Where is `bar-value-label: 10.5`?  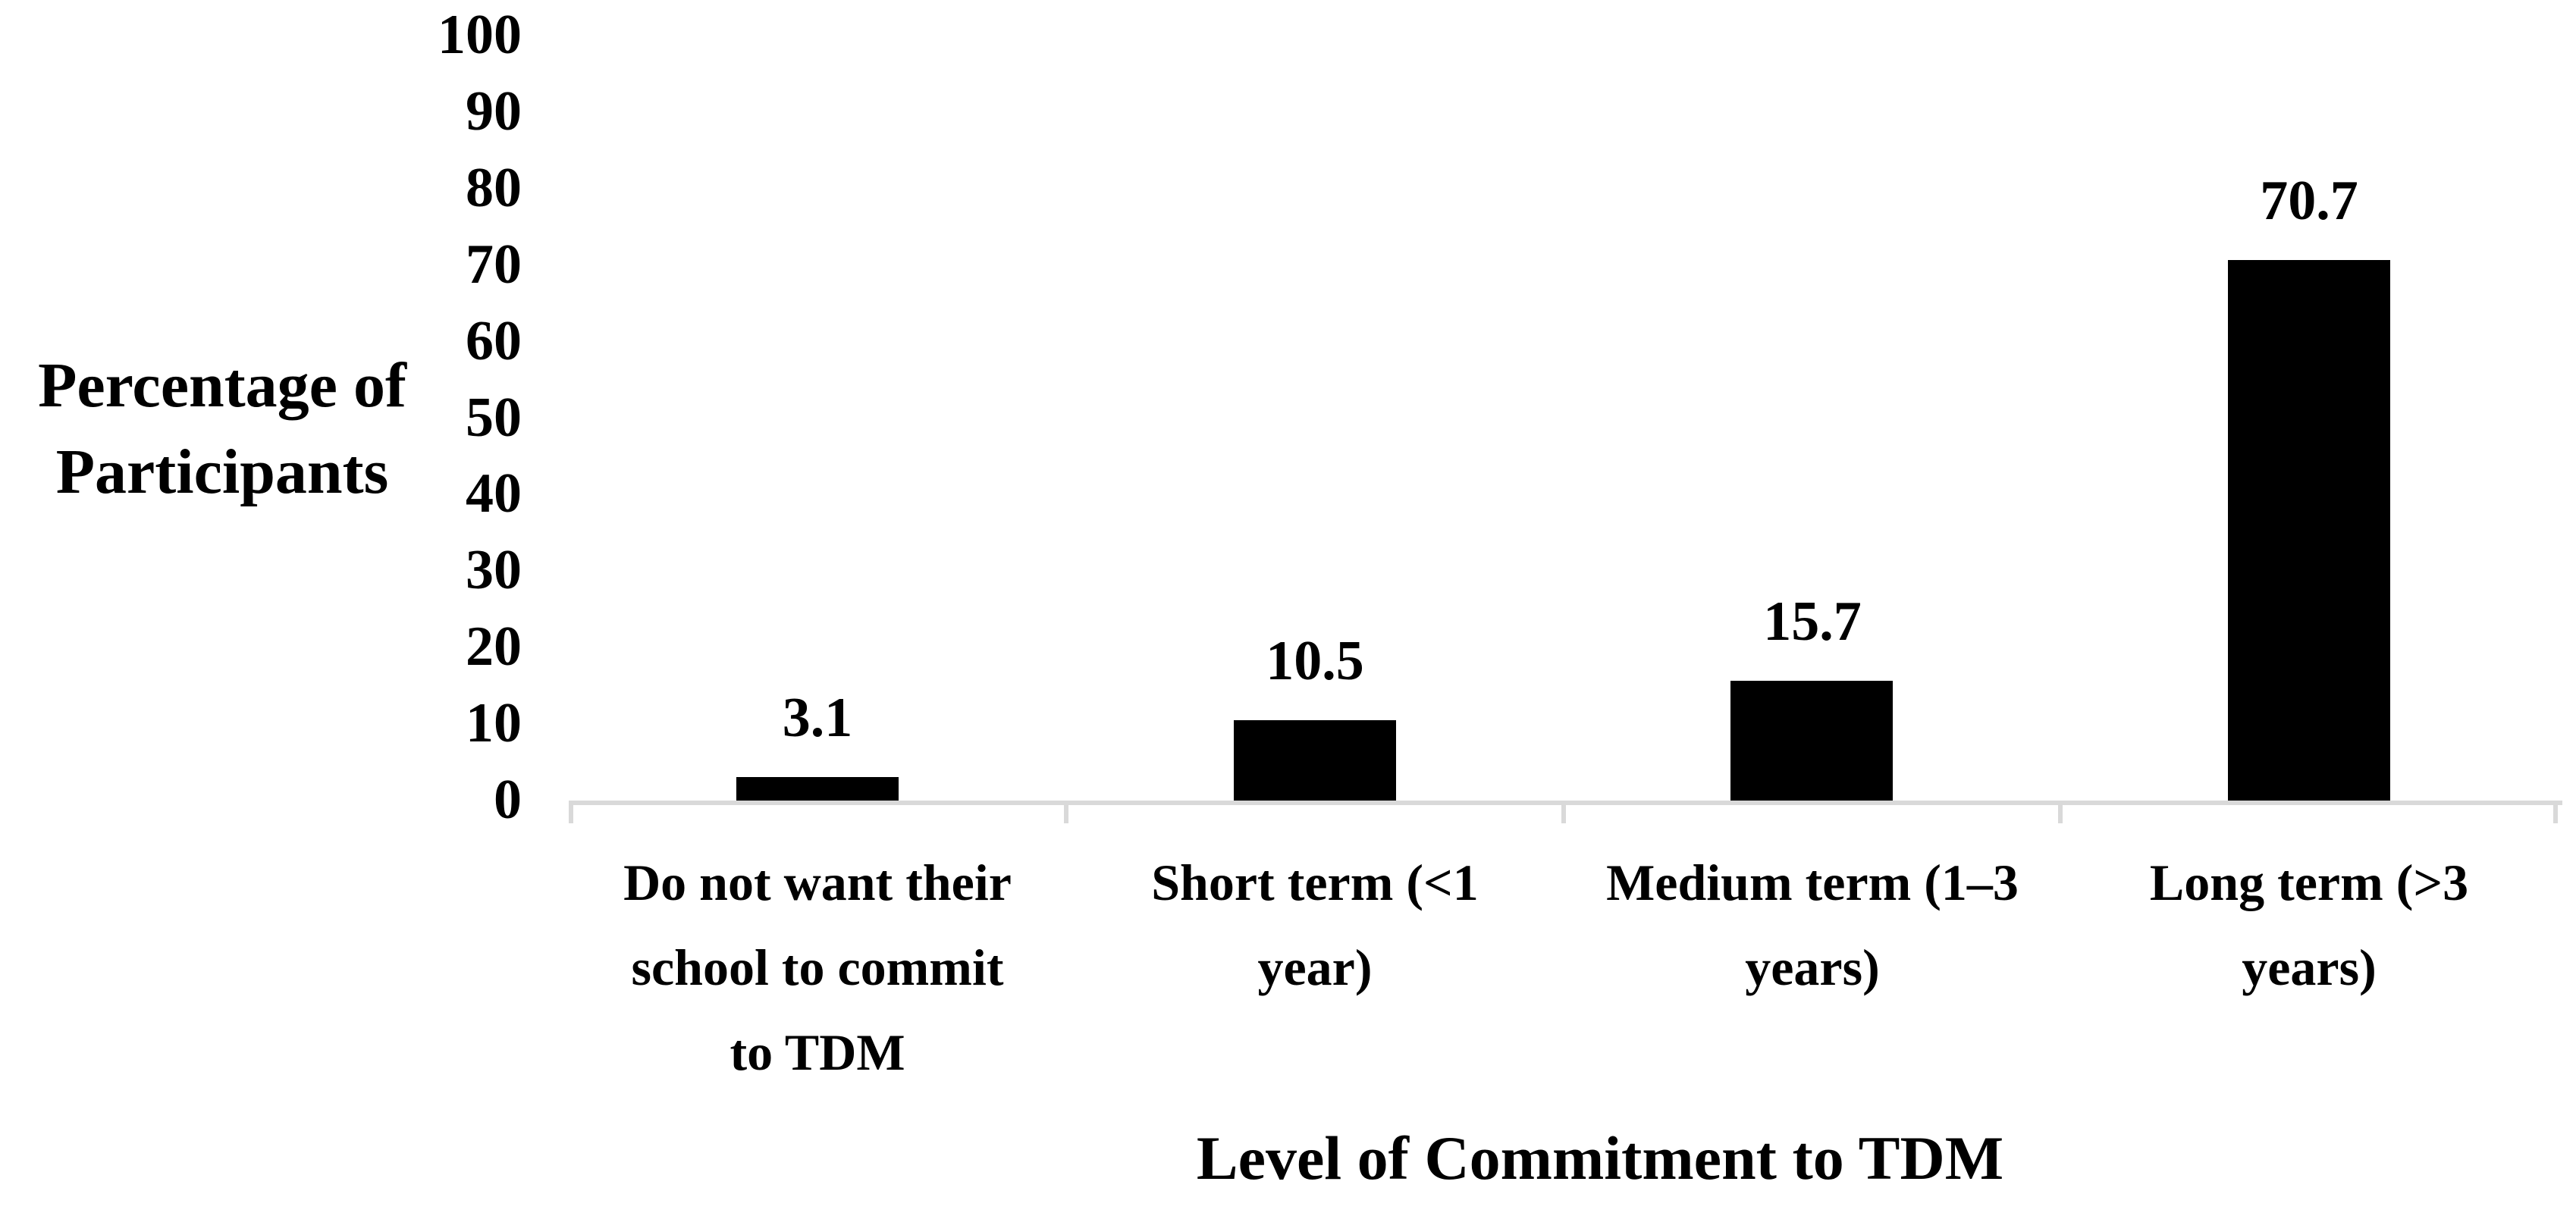 bar-value-label: 10.5 is located at coordinates (1315, 661).